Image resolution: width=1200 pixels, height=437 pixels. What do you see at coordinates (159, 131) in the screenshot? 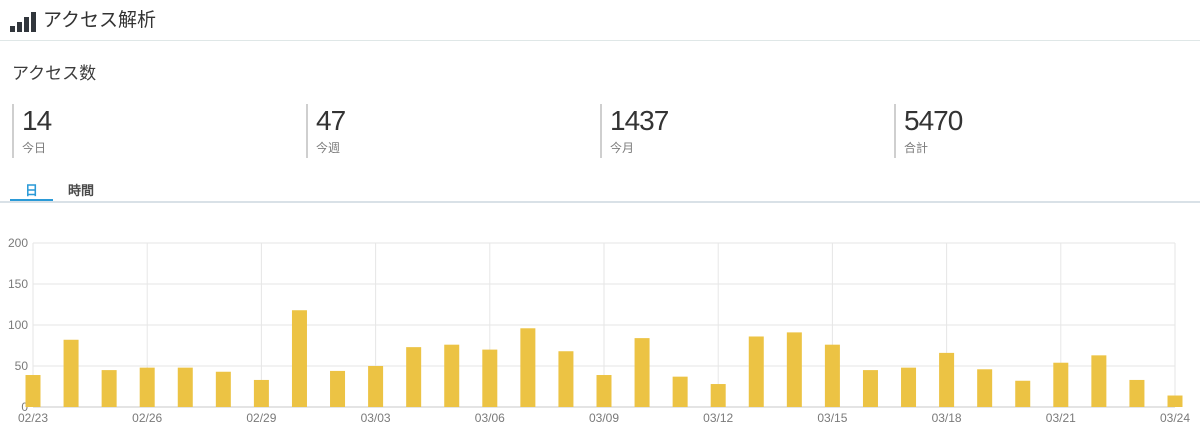
I see `stat-card: 14 今日` at bounding box center [159, 131].